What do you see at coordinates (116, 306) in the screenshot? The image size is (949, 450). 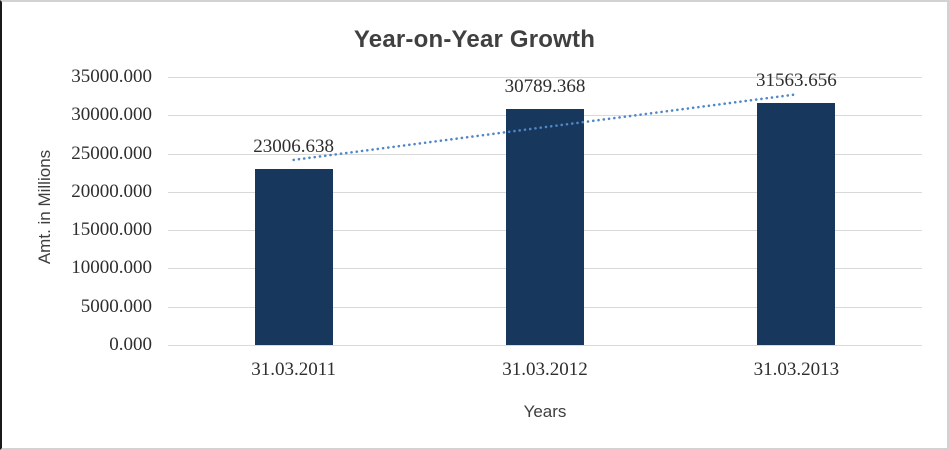 I see `y-tick-label: 5000.000` at bounding box center [116, 306].